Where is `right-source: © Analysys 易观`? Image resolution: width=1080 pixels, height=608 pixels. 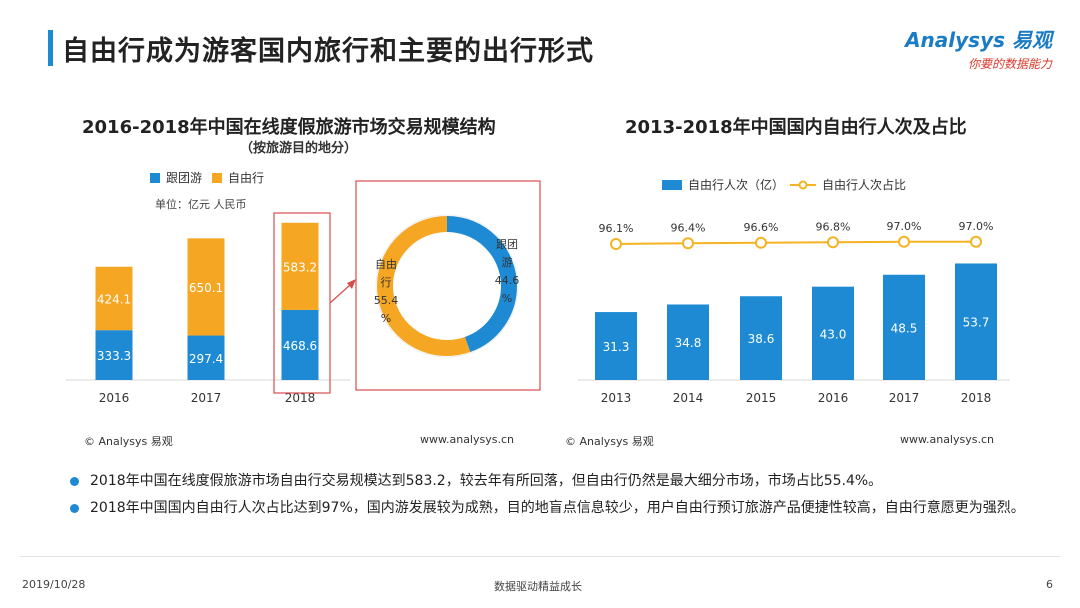
right-source: © Analysys 易观 is located at coordinates (609, 441).